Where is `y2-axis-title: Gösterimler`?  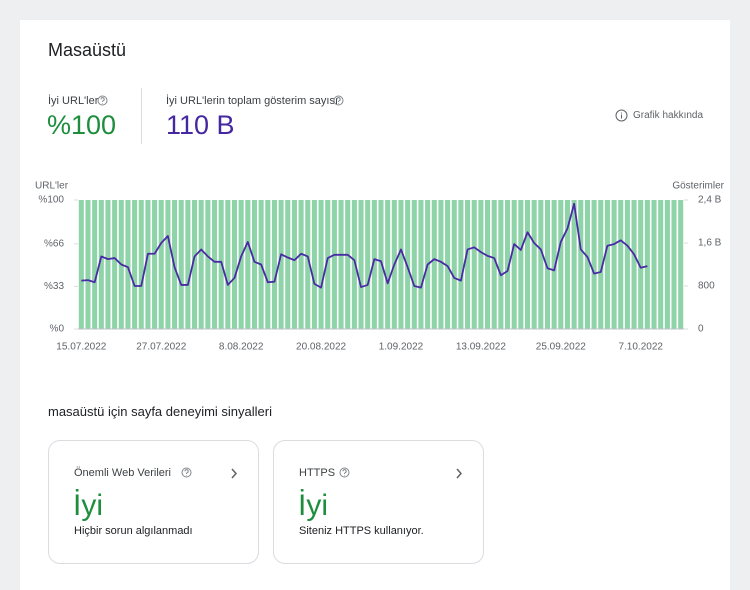
y2-axis-title: Gösterimler is located at coordinates (698, 186).